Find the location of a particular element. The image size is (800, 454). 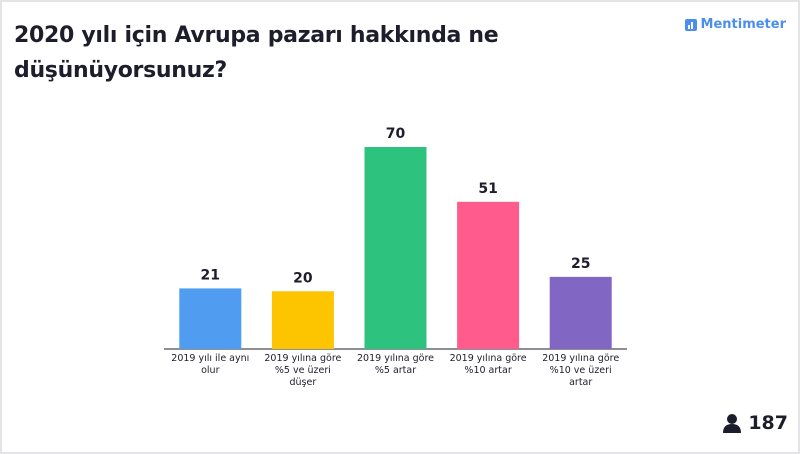

value-label: 20 is located at coordinates (303, 278).